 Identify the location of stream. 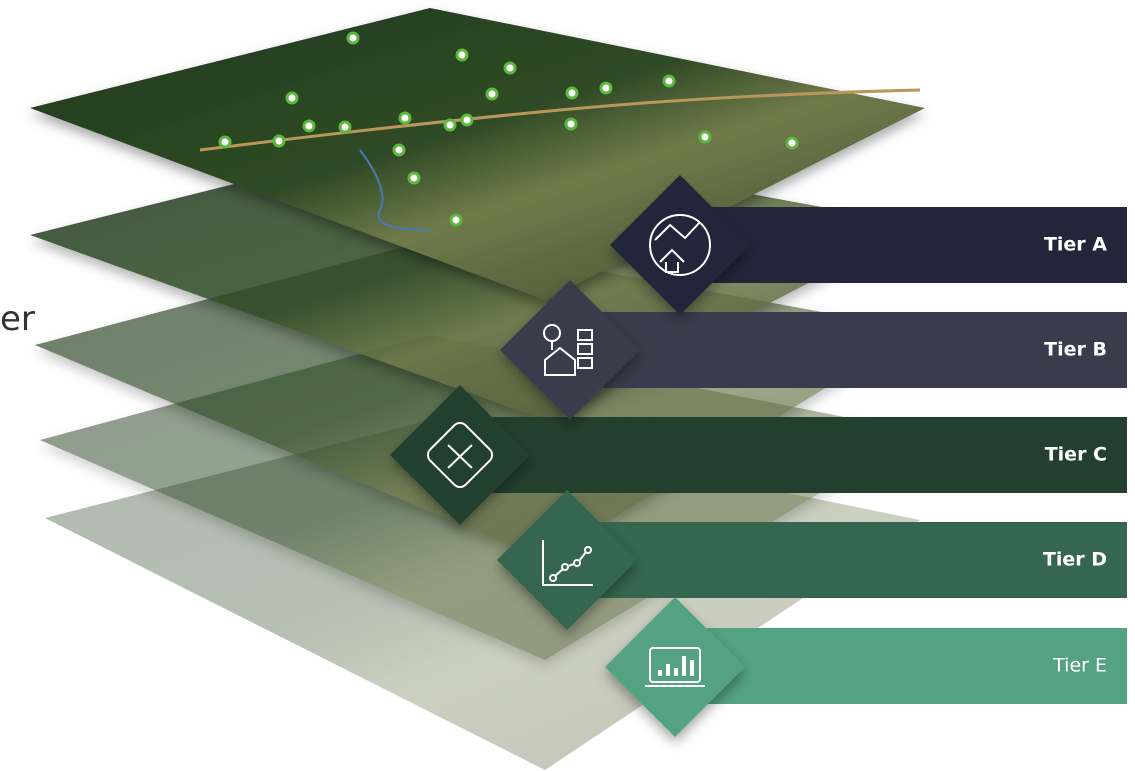
(395, 190).